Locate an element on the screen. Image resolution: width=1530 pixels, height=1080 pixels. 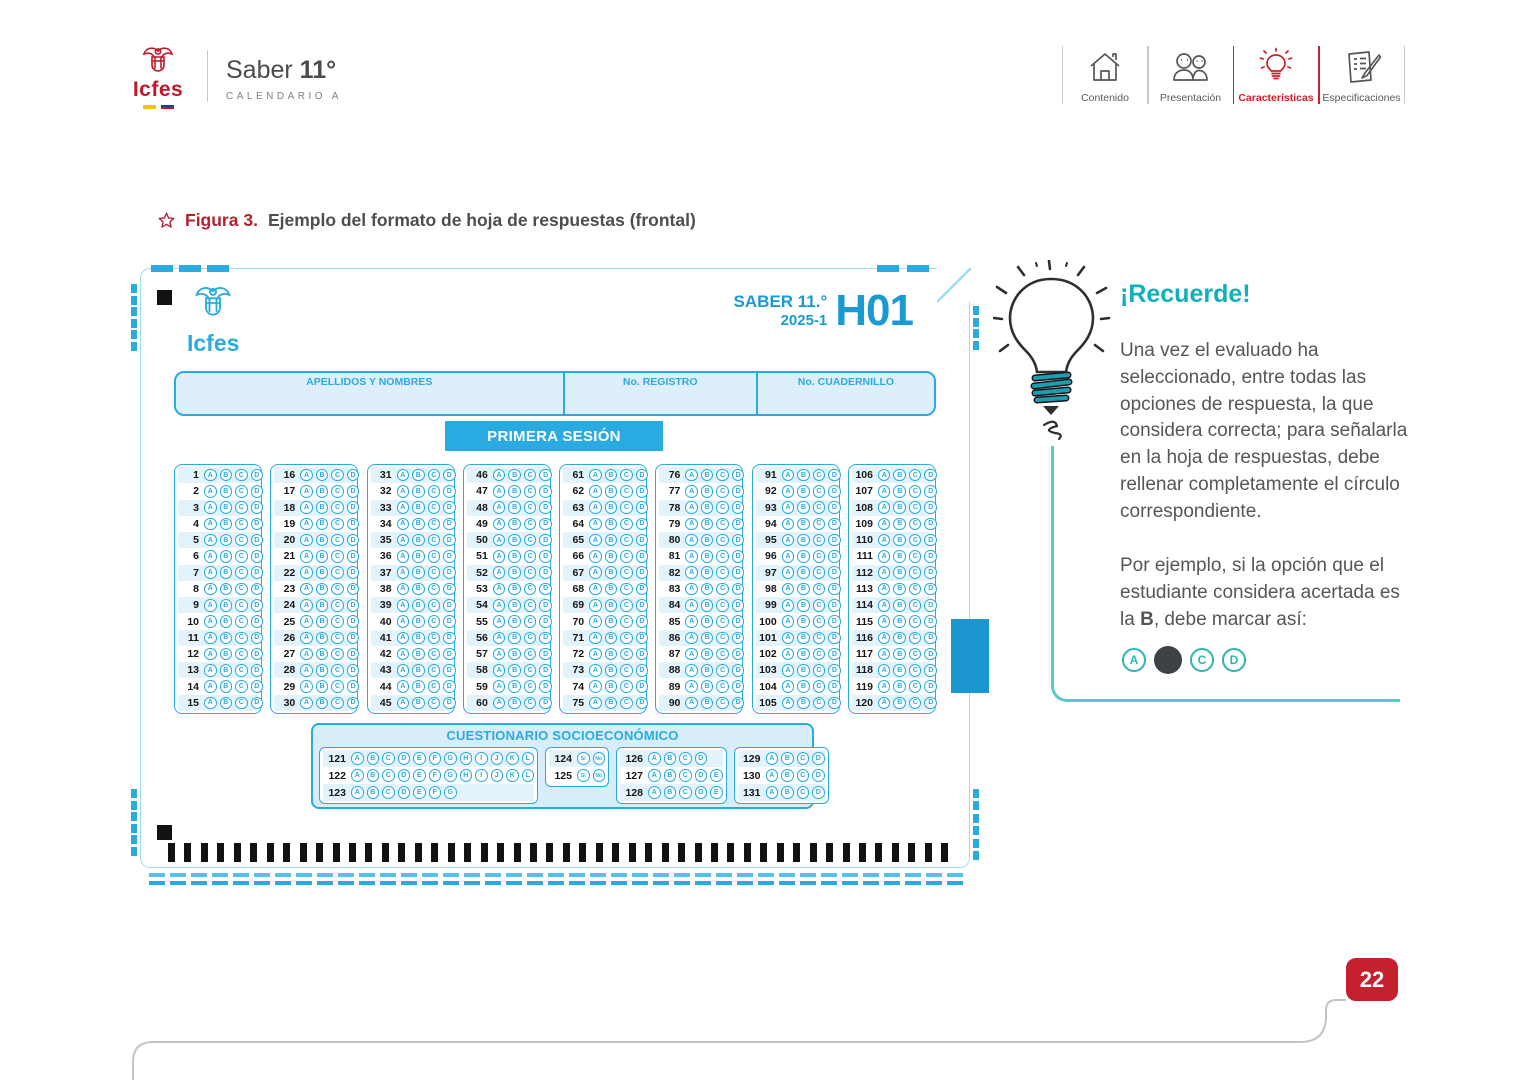
answer-bubble-No: No is located at coordinates (598, 758).